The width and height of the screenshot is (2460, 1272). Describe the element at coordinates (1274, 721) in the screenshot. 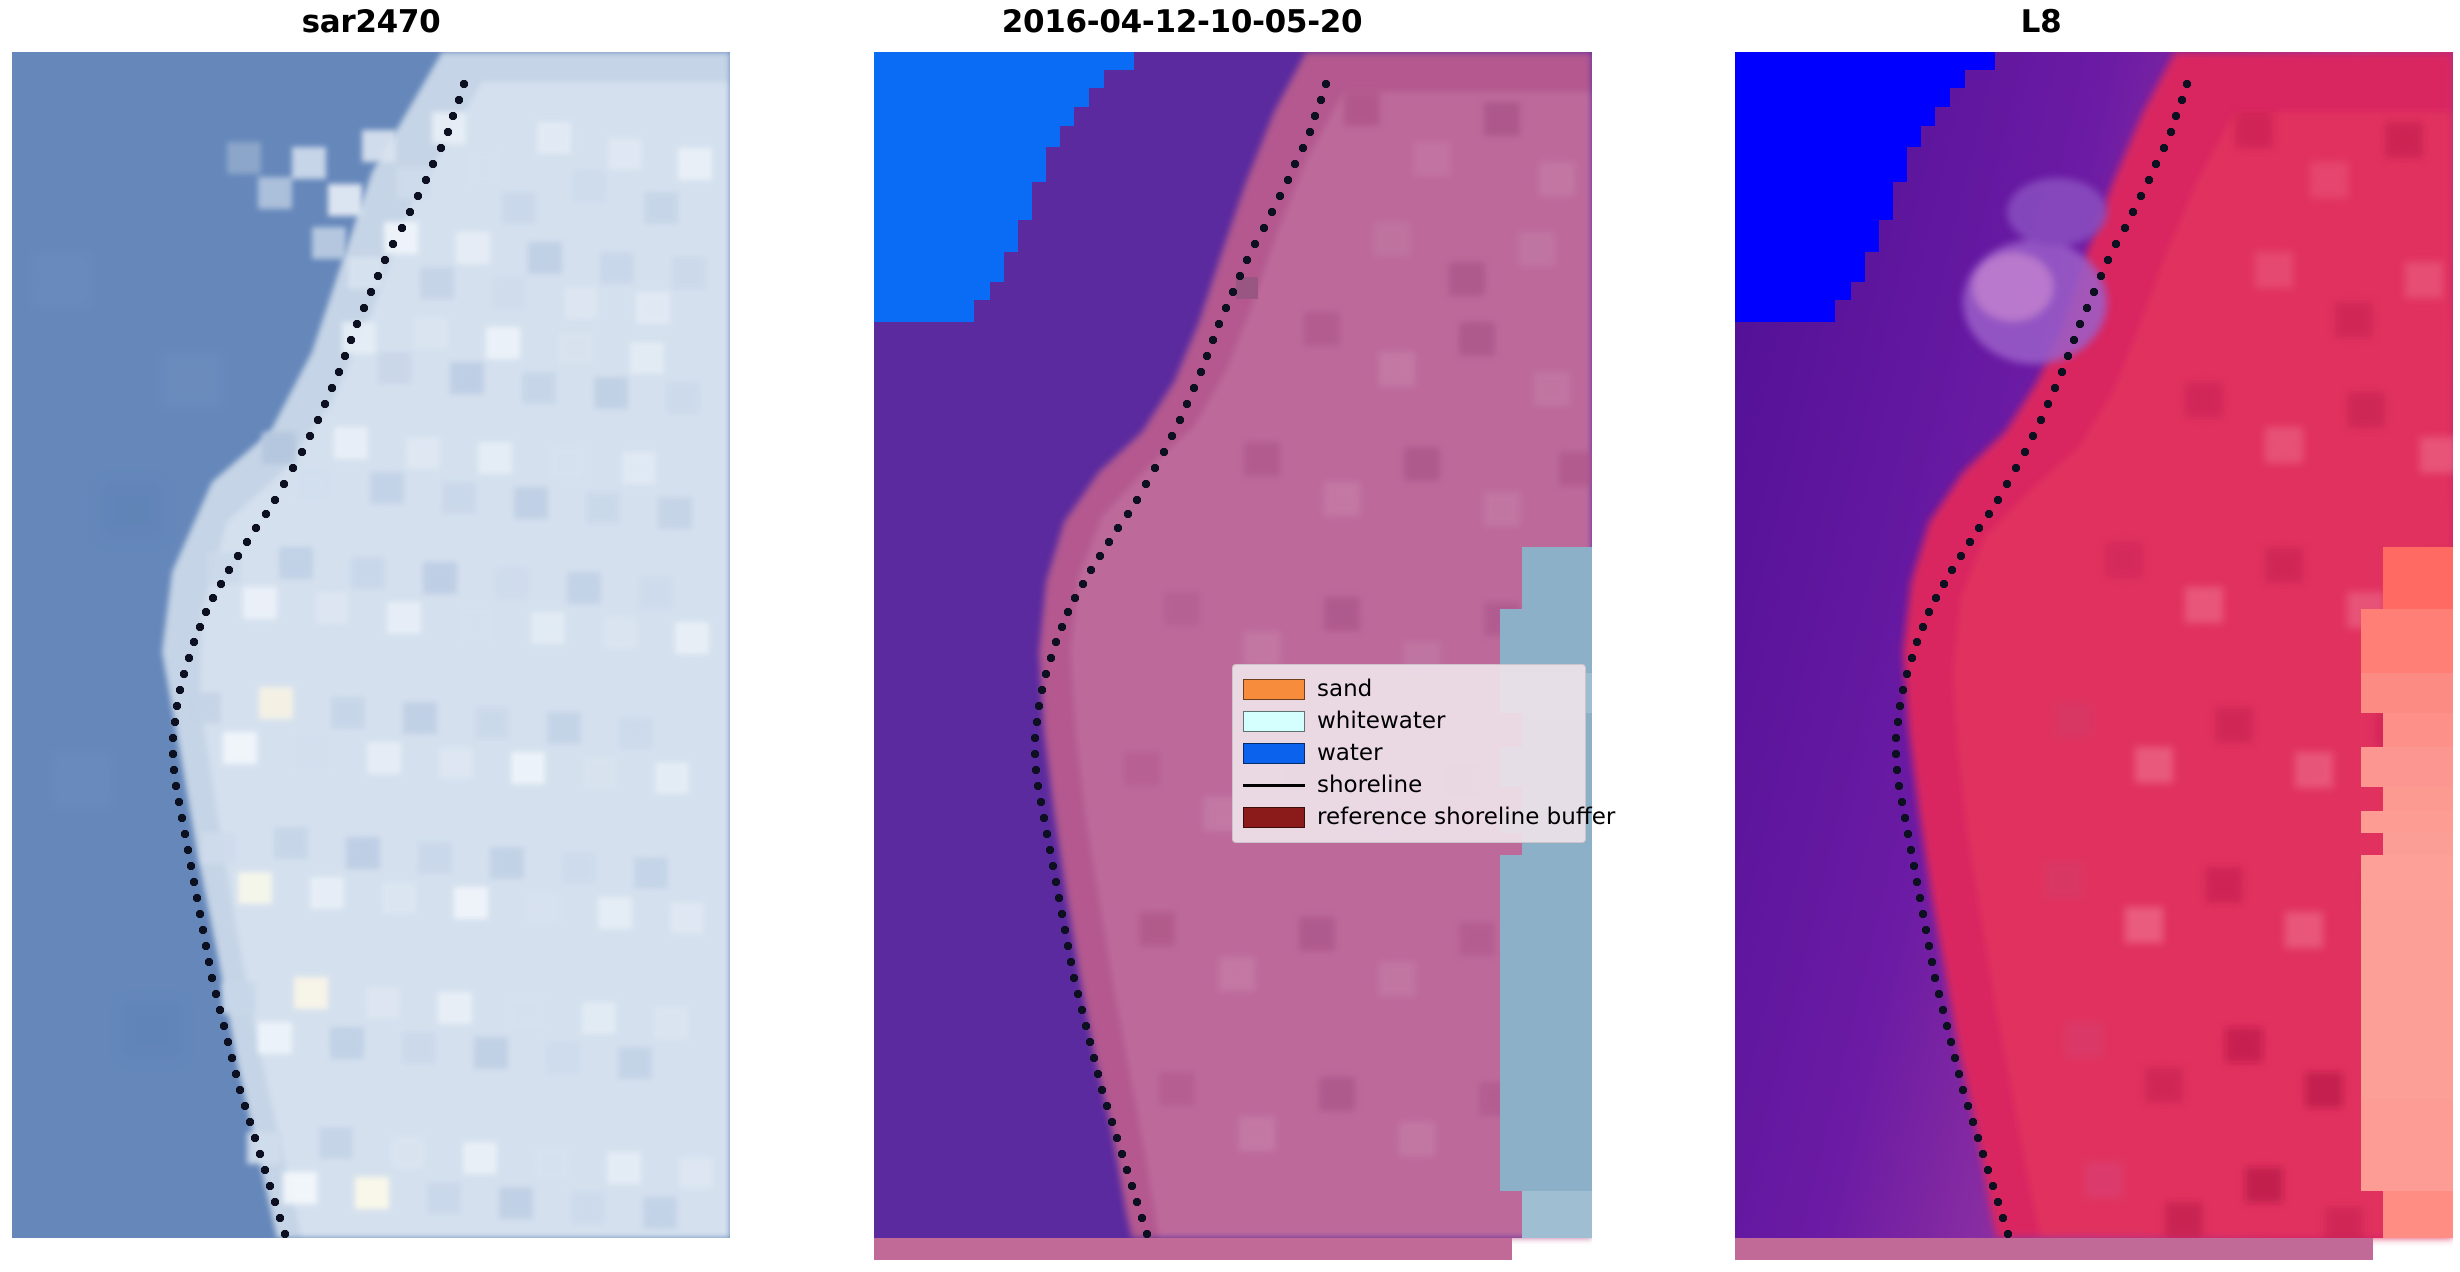

I see `whitewater-swatch` at that location.